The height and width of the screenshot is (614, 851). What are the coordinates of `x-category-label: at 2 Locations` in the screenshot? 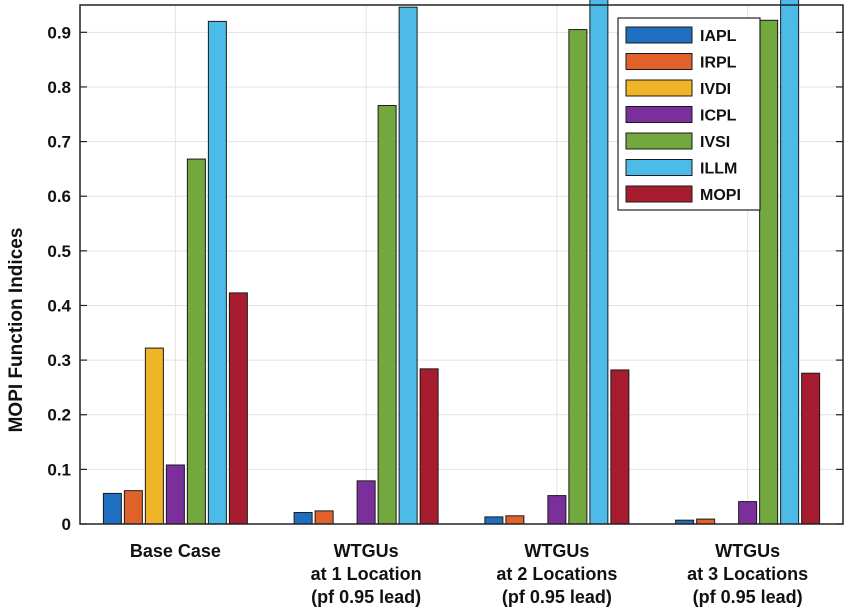 It's located at (556, 574).